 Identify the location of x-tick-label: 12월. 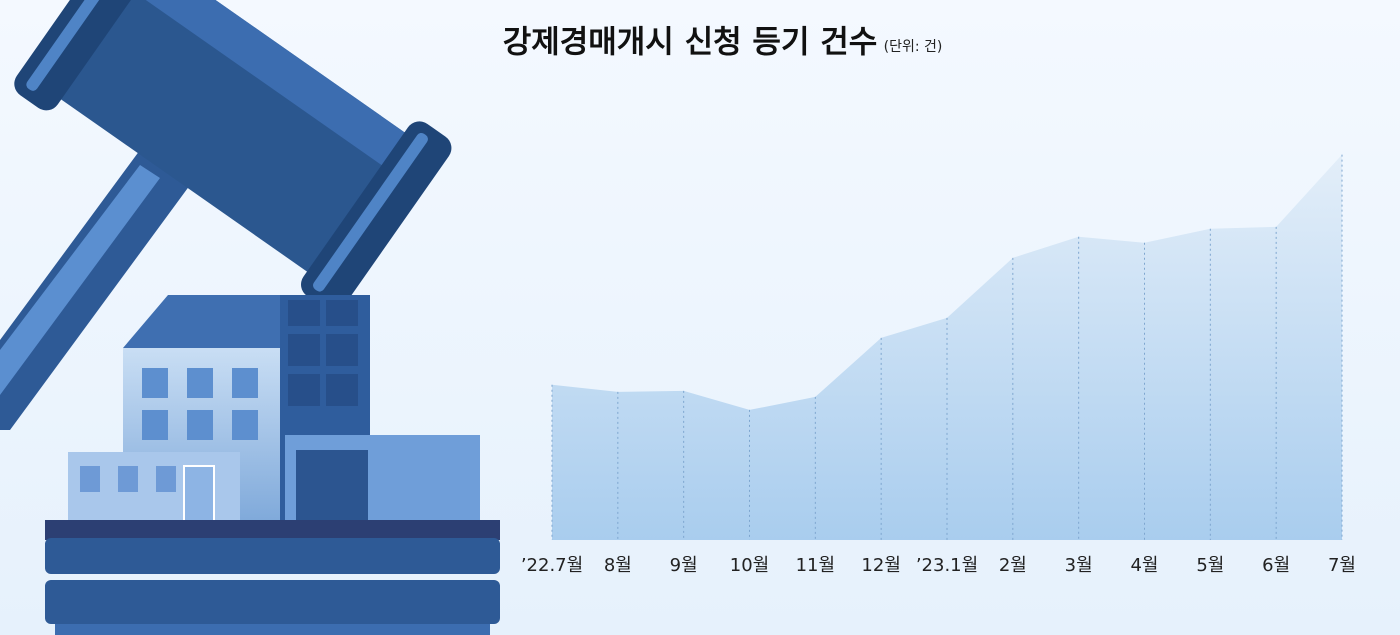
(880, 565).